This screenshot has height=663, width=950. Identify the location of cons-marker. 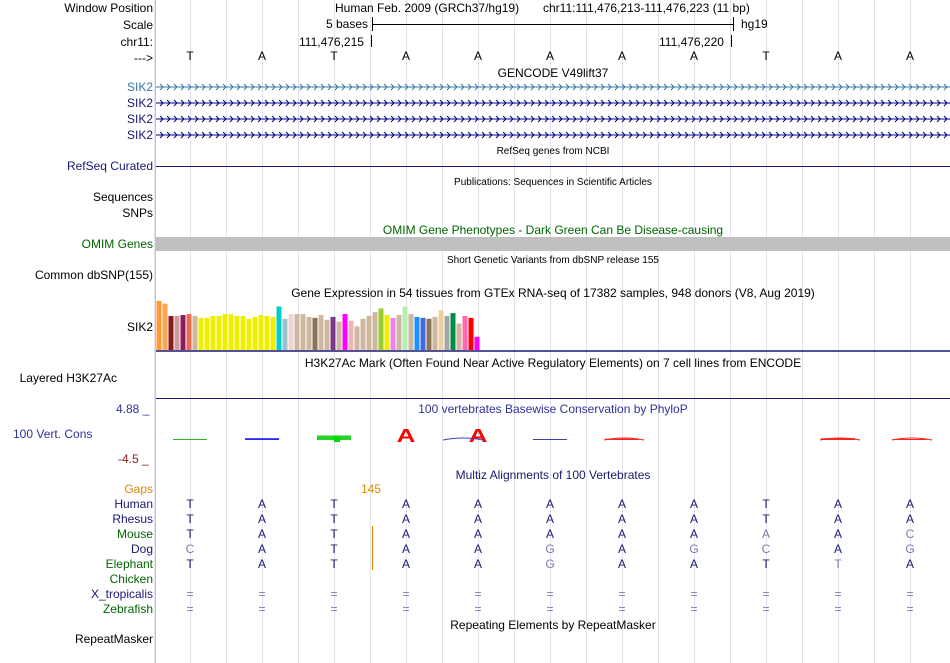
(337, 439).